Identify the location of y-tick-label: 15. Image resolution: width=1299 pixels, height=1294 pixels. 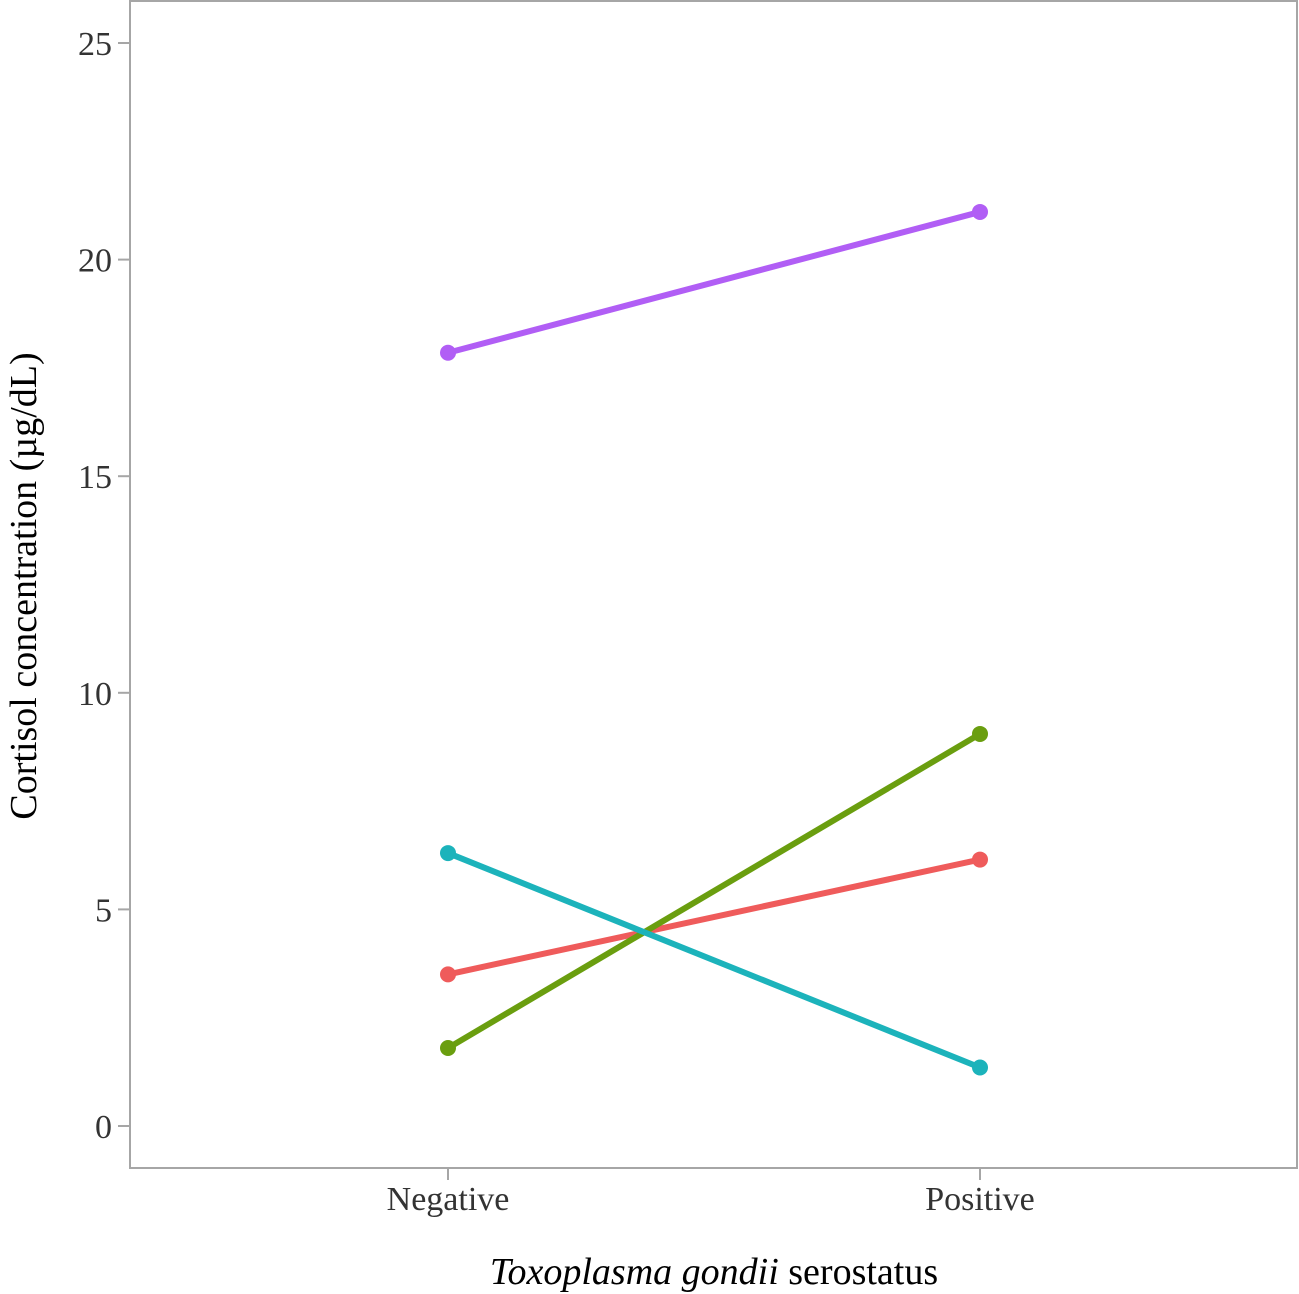
(95, 477).